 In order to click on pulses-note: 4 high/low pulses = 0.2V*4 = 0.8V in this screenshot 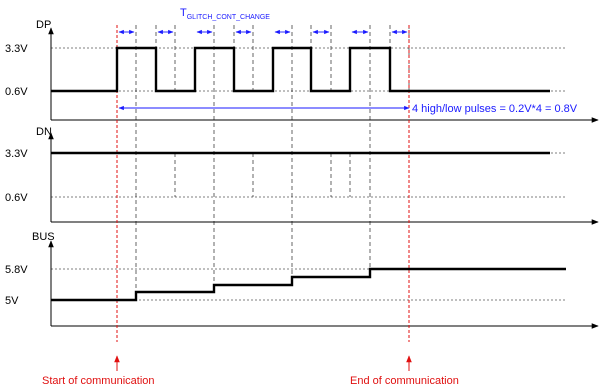, I will do `click(495, 109)`.